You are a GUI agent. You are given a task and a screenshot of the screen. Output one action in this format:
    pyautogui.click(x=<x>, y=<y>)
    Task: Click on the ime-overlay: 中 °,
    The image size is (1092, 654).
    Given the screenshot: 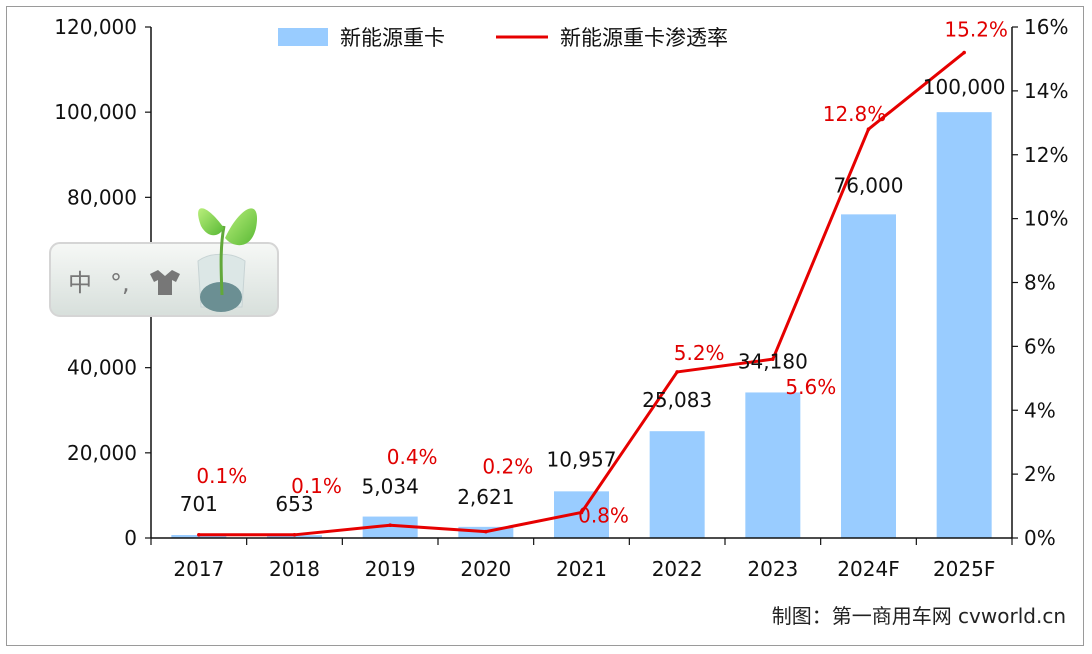 What is the action you would take?
    pyautogui.click(x=164, y=262)
    